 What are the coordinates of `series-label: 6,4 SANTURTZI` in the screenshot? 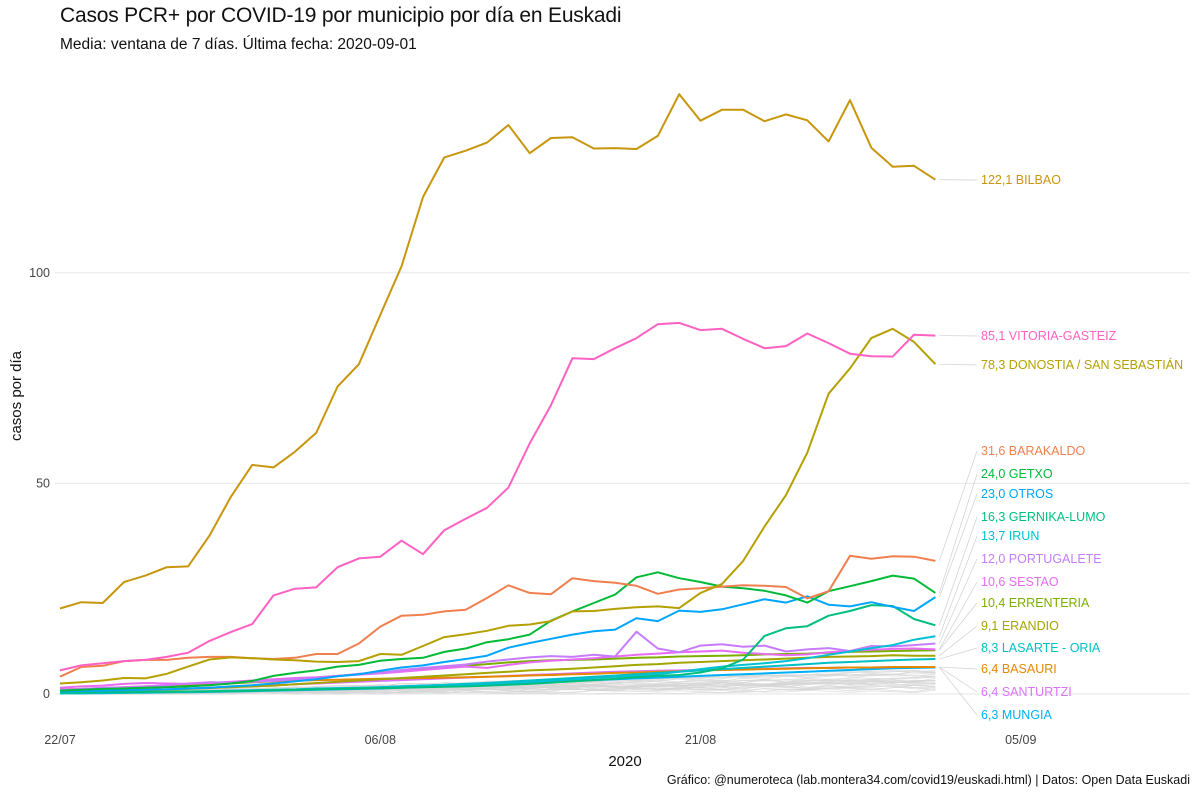 It's located at (1026, 692).